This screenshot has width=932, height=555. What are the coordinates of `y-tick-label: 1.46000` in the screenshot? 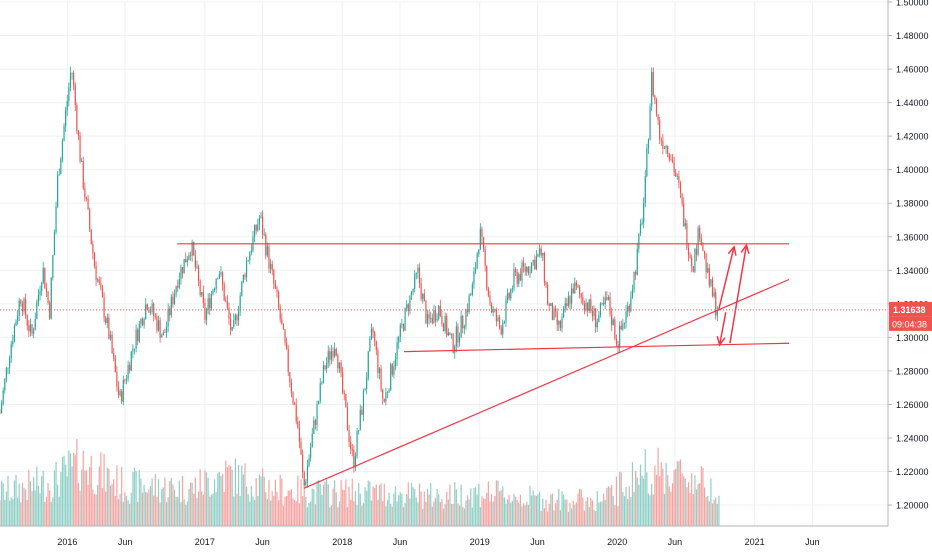 It's located at (912, 70).